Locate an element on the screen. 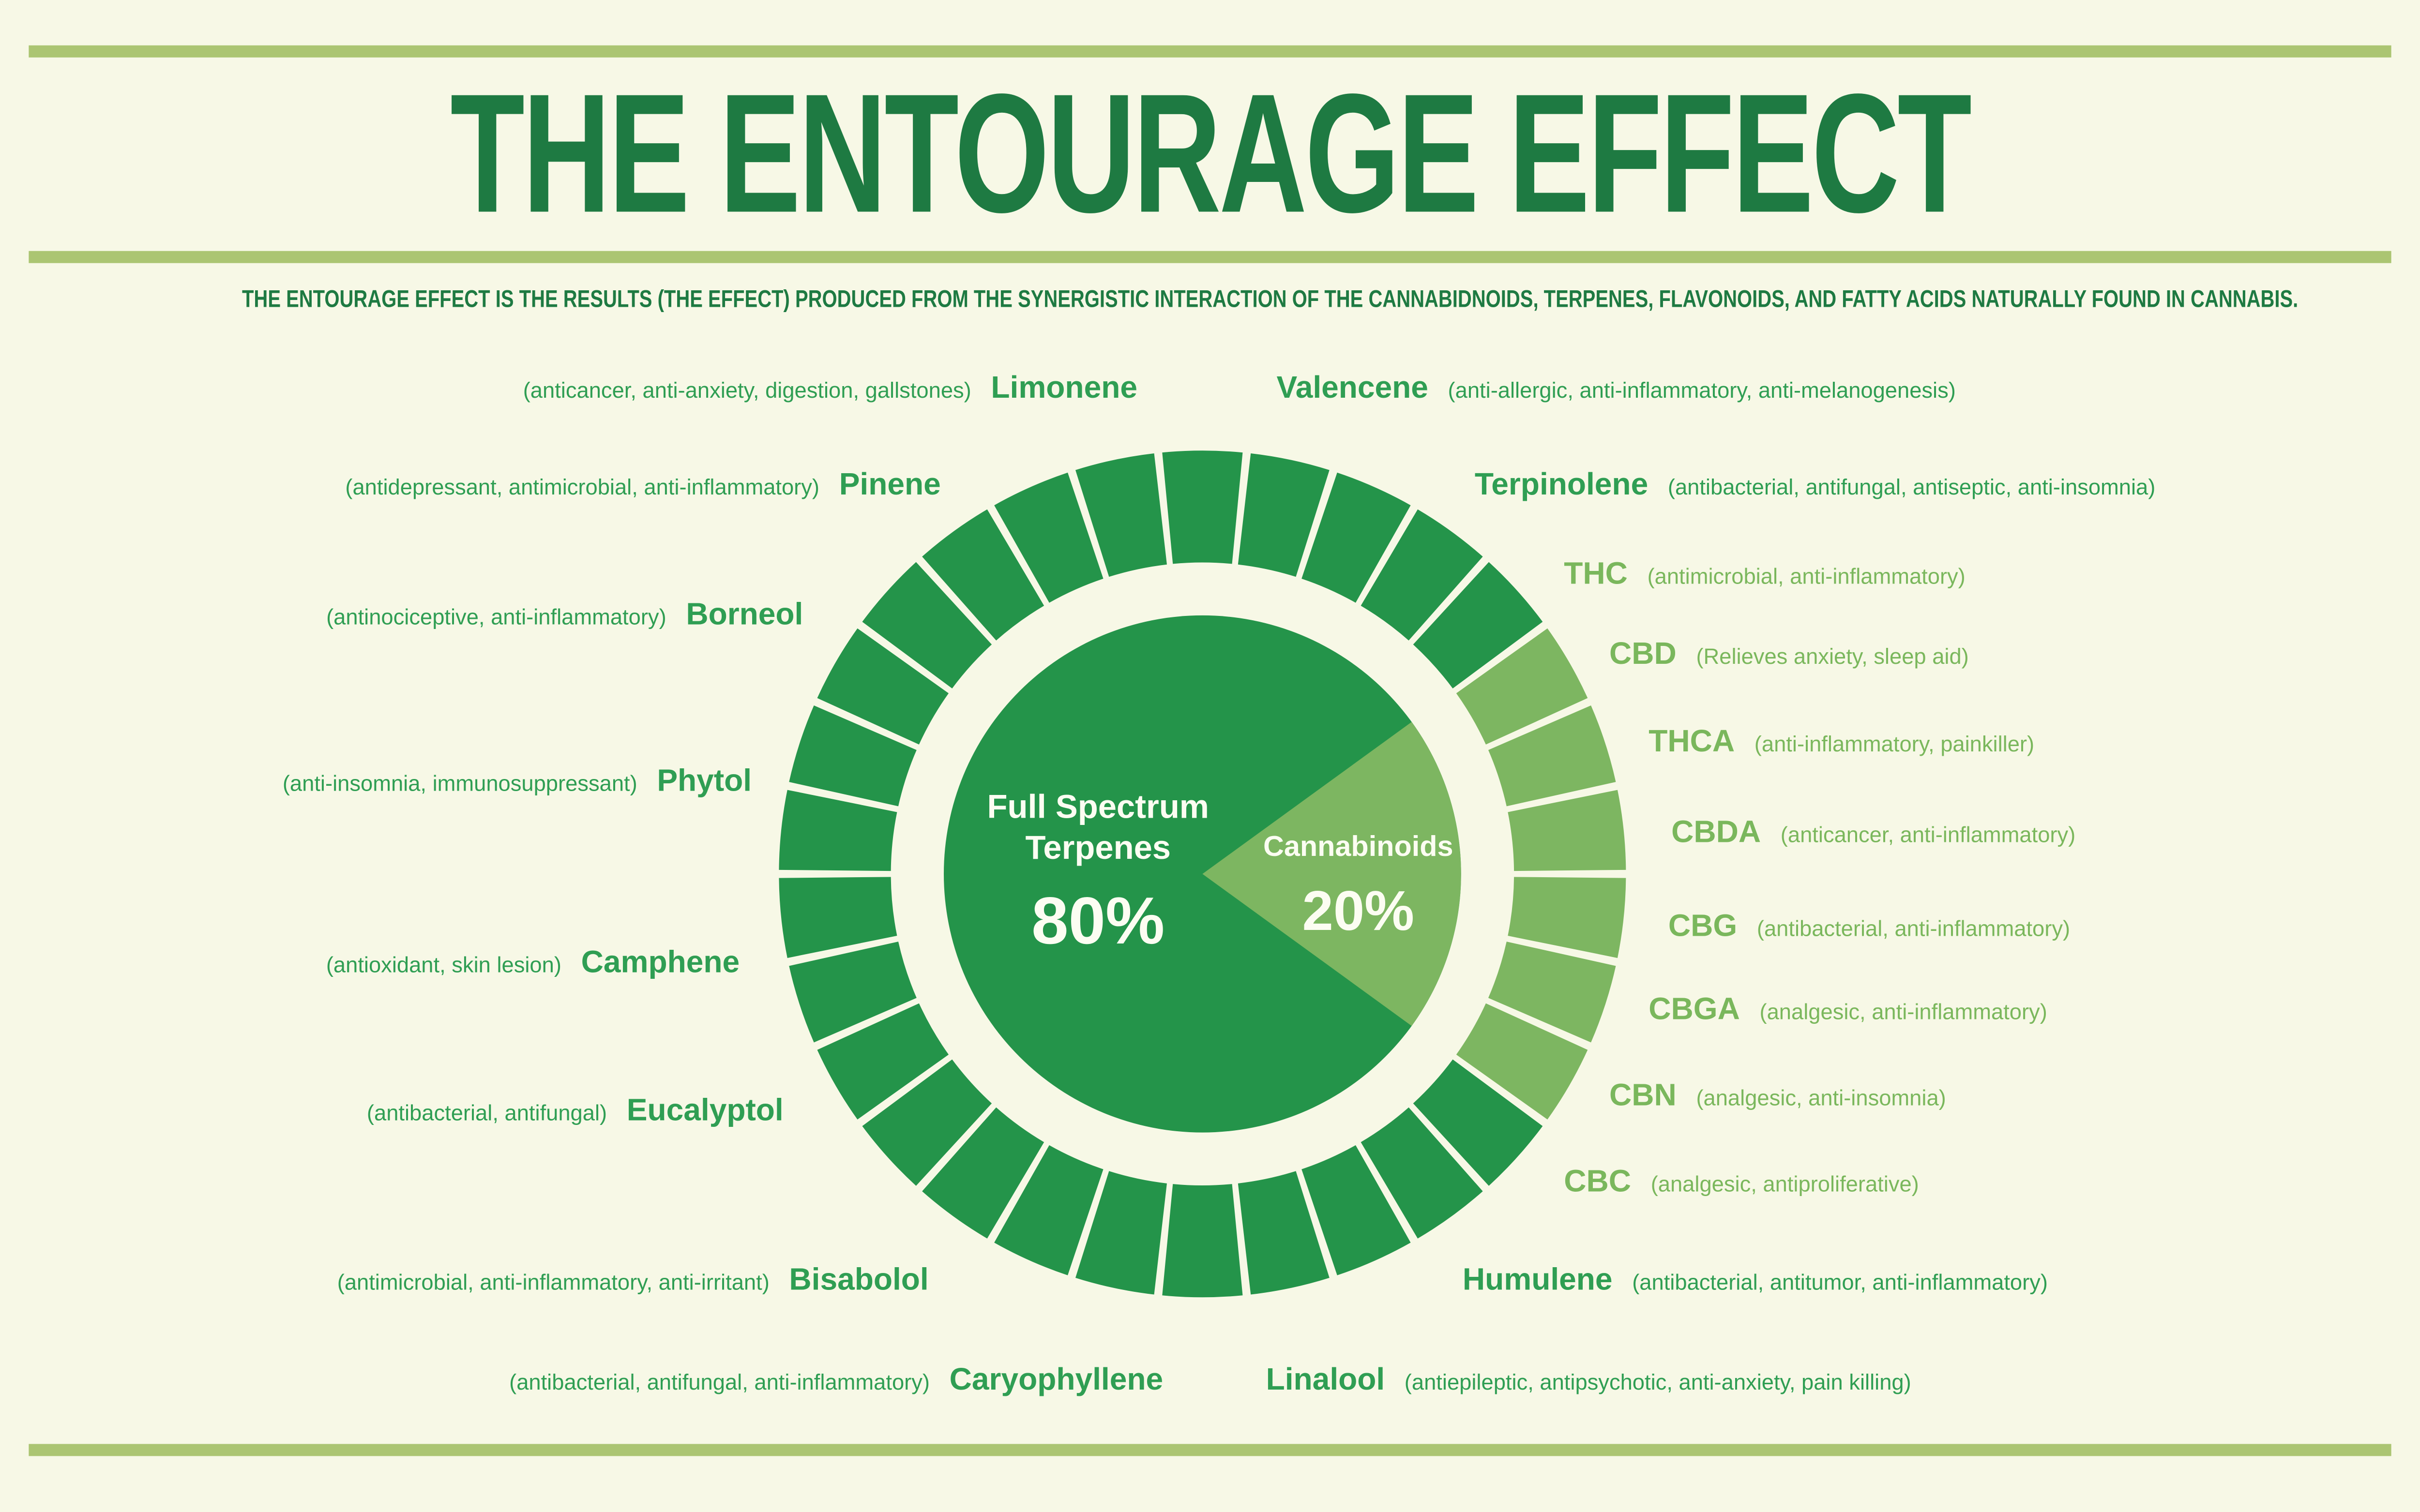 This screenshot has height=1512, width=2420. under-title-accent-bar is located at coordinates (1210, 257).